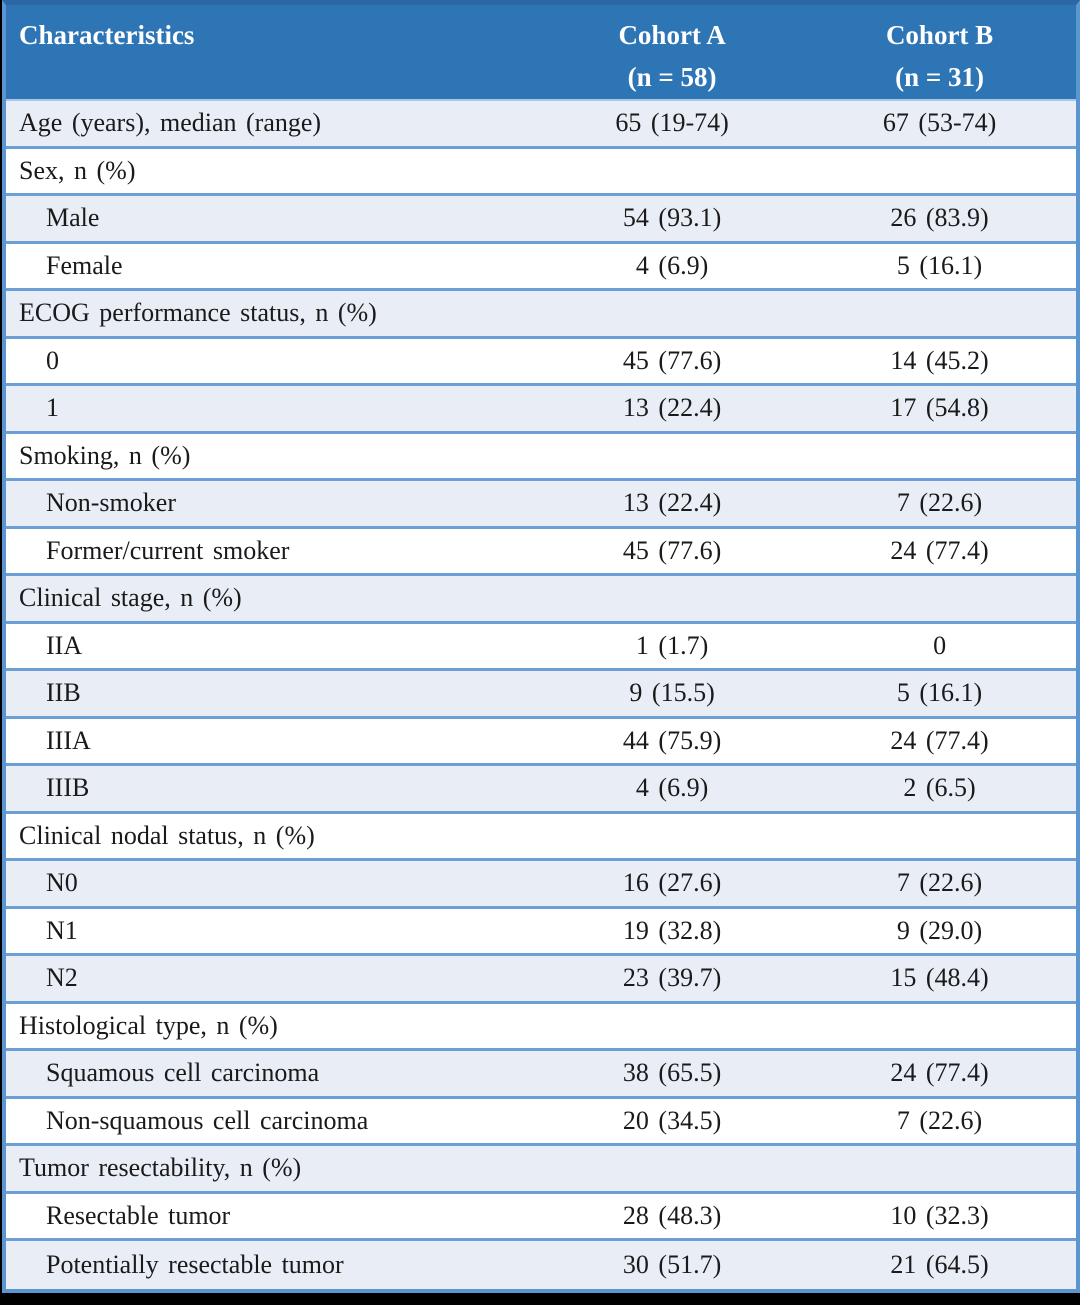 Image resolution: width=1080 pixels, height=1305 pixels. I want to click on cohort-b-value: 26 (83.9), so click(939, 218).